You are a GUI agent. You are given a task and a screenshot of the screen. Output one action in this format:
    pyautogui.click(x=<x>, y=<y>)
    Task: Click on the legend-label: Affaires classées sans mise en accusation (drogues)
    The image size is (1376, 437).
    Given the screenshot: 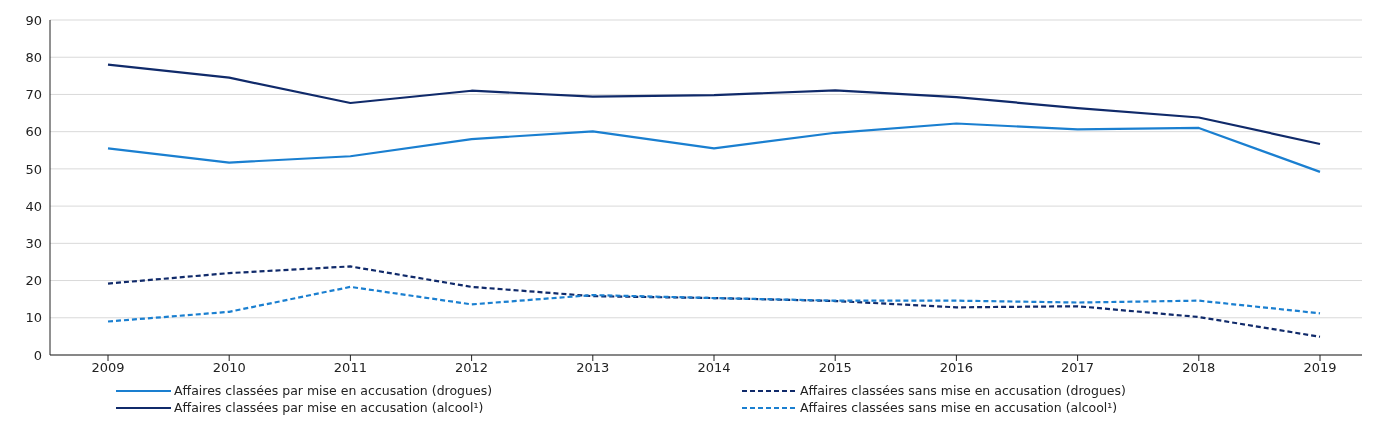 What is the action you would take?
    pyautogui.click(x=963, y=390)
    